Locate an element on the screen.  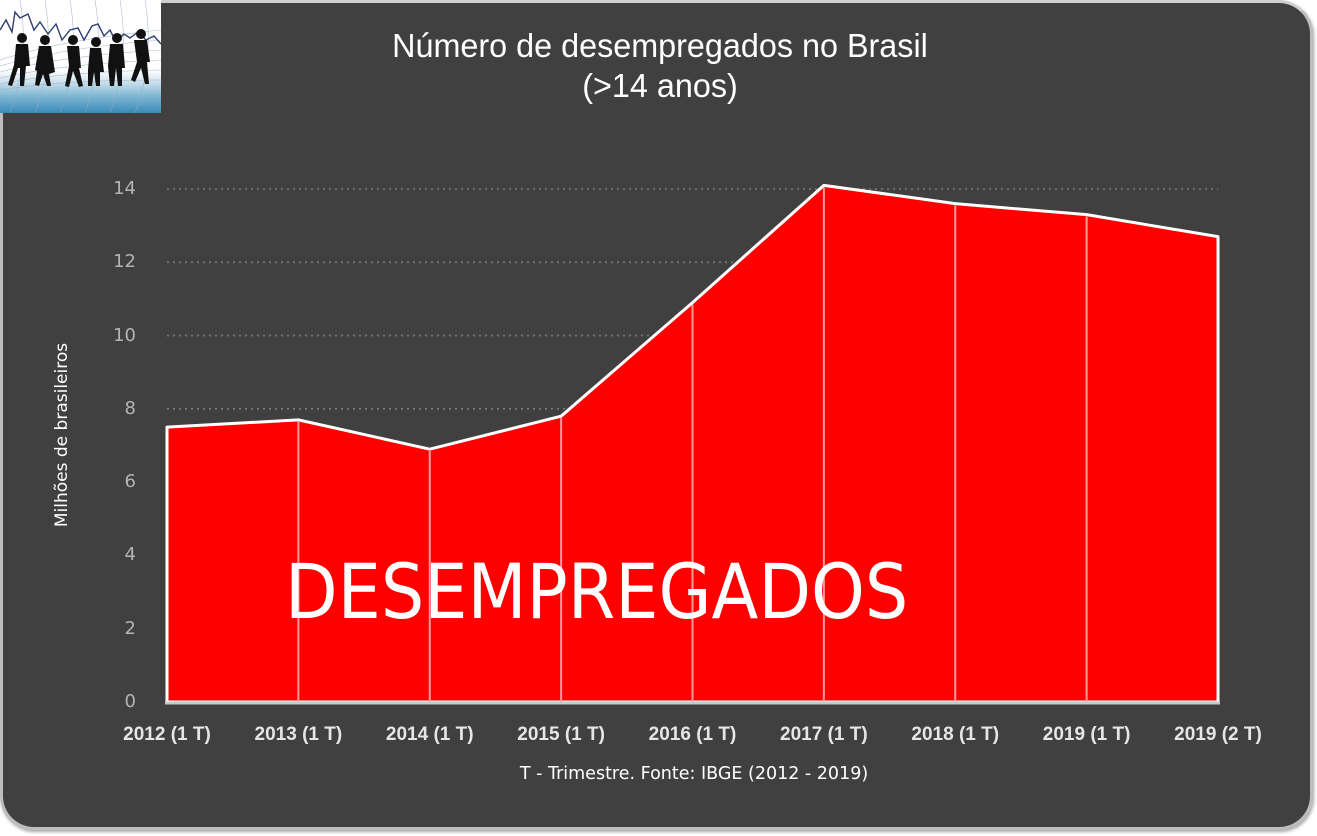
y-tick-label: 6 is located at coordinates (130, 482).